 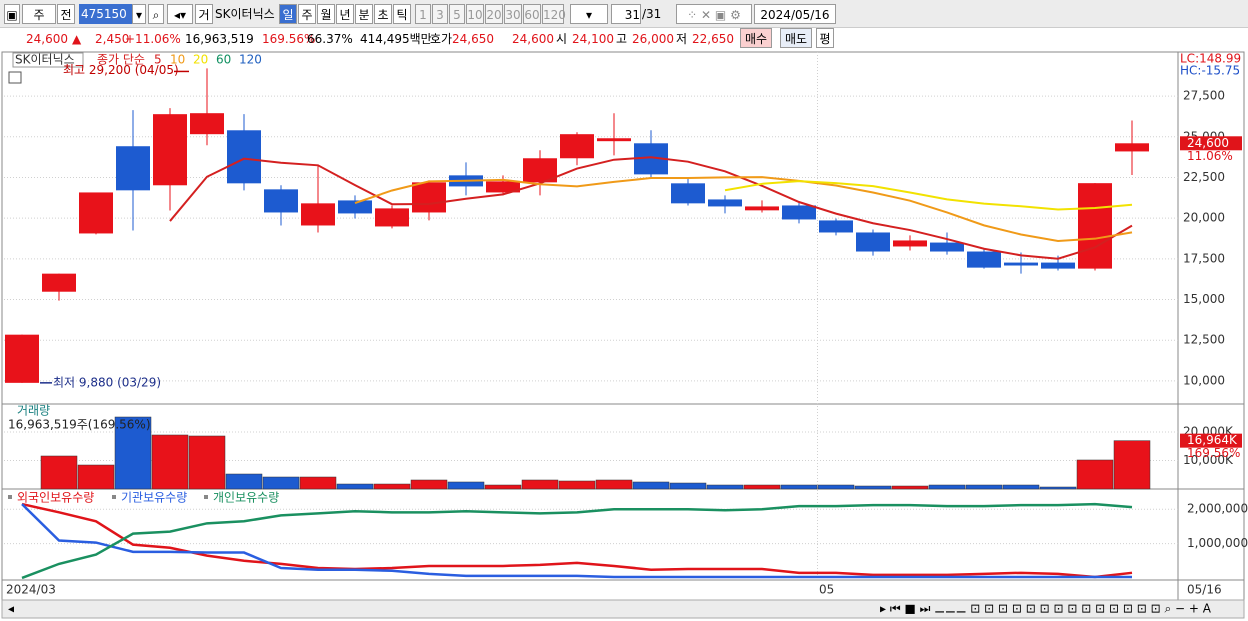 What do you see at coordinates (653, 39) in the screenshot?
I see `high: 26,000` at bounding box center [653, 39].